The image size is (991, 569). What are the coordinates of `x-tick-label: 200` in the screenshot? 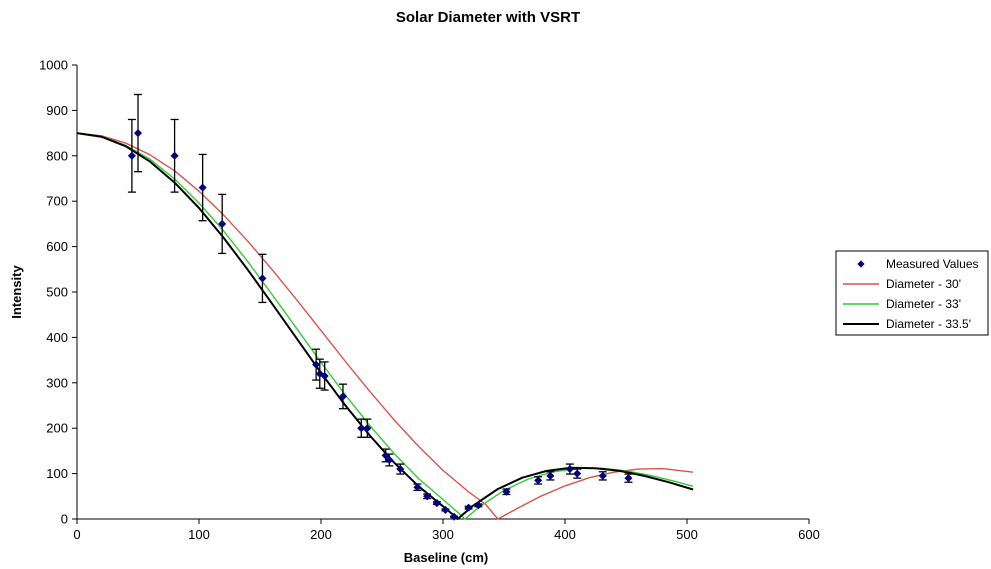 It's located at (321, 534).